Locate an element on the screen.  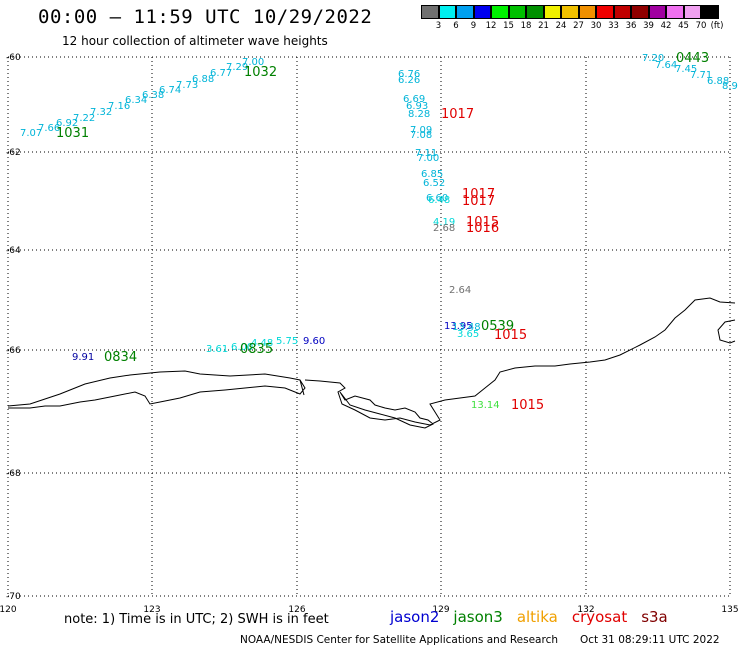
x-tick-label: 123 is located at coordinates (151, 610).